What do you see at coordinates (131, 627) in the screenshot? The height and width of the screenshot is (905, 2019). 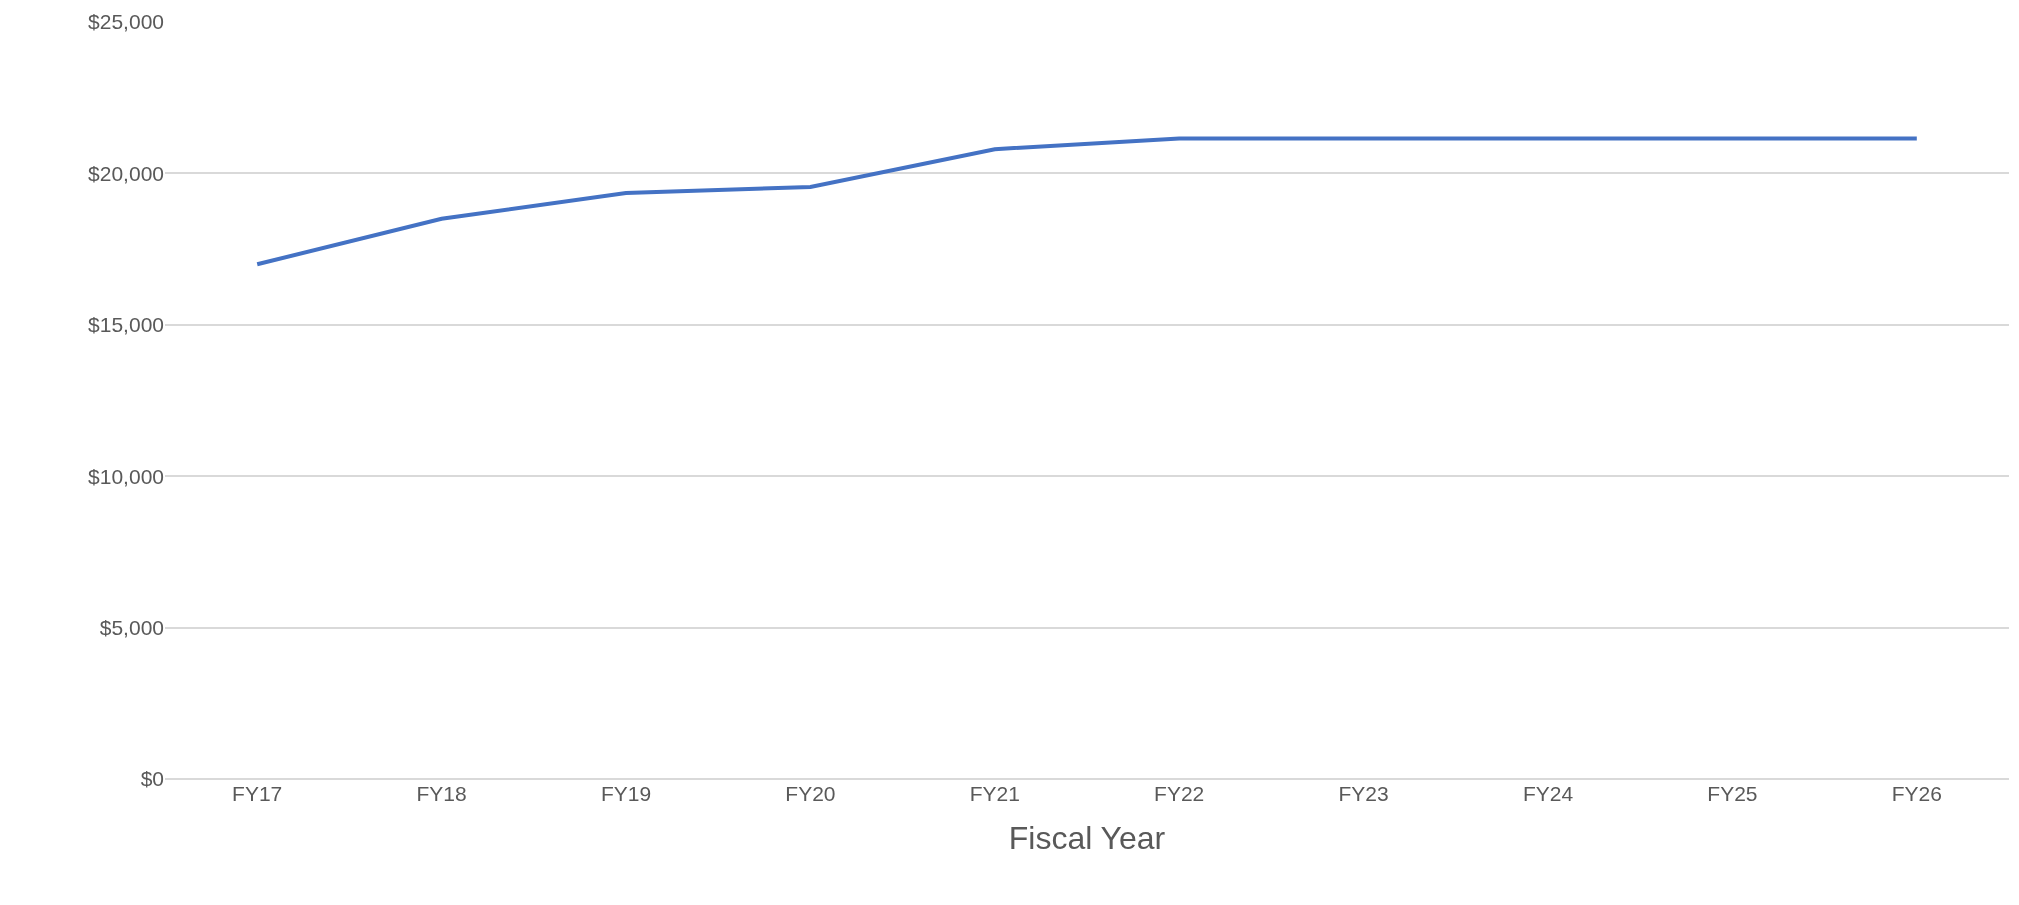 I see `y-tick-label: $5,000` at bounding box center [131, 627].